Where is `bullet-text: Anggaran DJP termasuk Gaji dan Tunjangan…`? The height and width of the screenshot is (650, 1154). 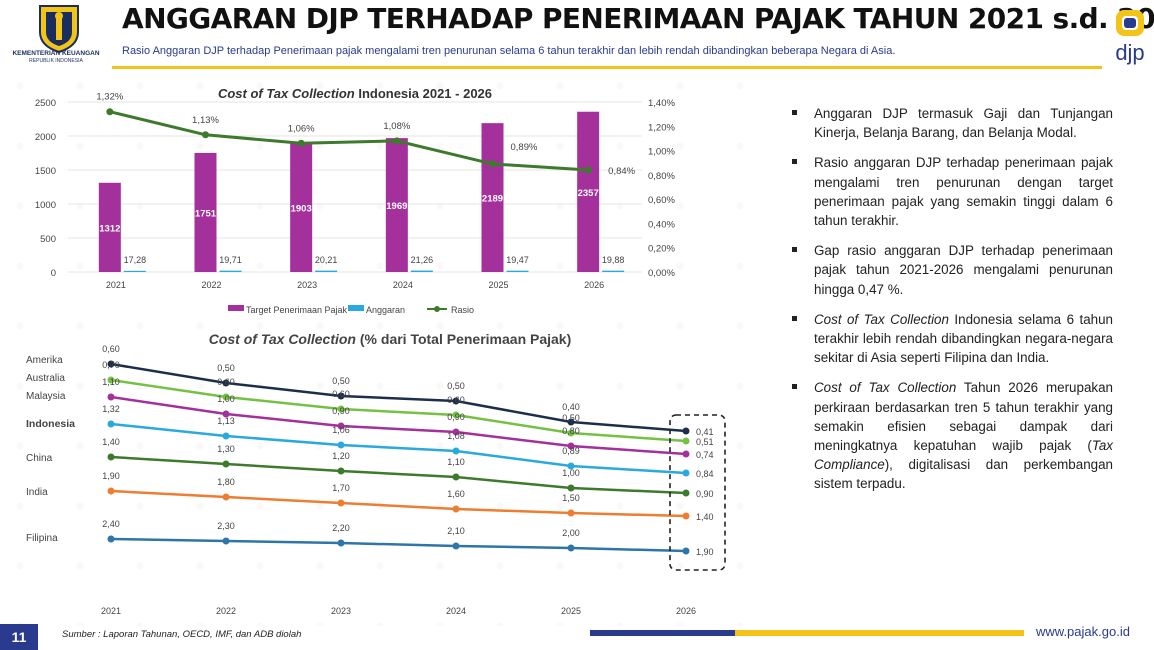
bullet-text: Anggaran DJP termasuk Gaji dan Tunjangan… is located at coordinates (963, 123).